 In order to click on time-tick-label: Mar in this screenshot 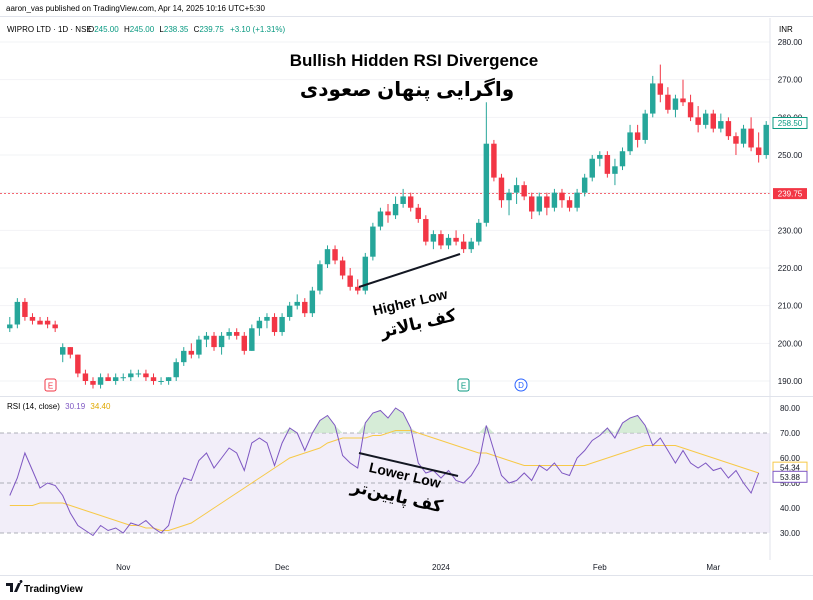, I will do `click(713, 567)`.